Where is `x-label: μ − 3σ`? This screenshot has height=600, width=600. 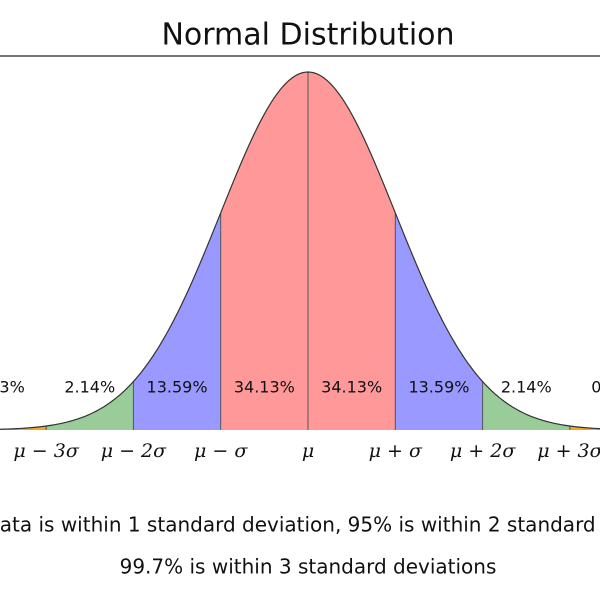 x-label: μ − 3σ is located at coordinates (46, 451).